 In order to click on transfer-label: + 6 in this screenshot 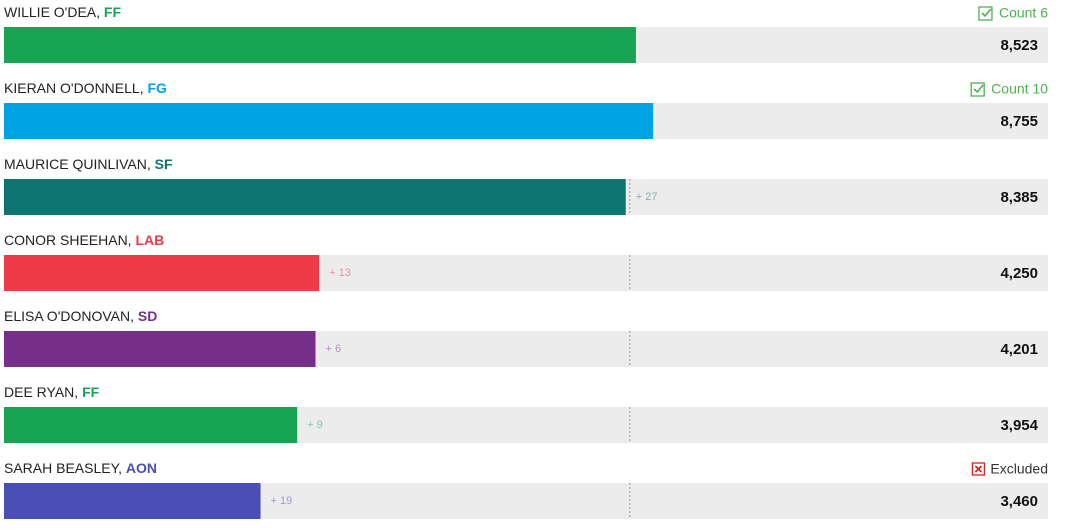, I will do `click(333, 349)`.